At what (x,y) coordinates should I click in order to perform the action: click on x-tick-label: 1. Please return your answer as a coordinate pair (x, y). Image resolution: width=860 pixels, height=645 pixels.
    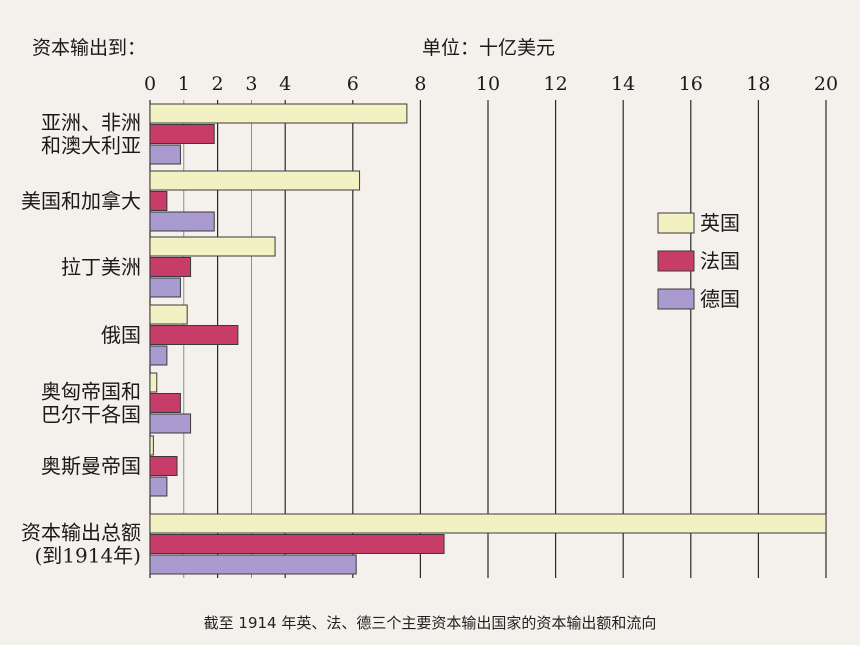
    Looking at the image, I should click on (184, 84).